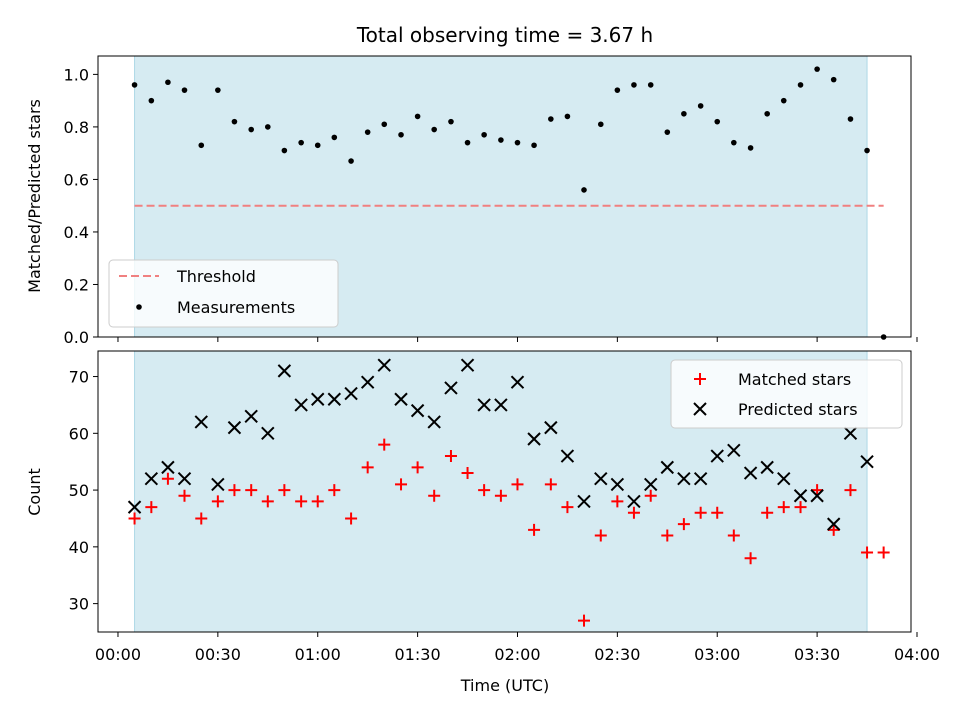 The height and width of the screenshot is (720, 960). I want to click on time-x-tick-label: 03:00, so click(717, 654).